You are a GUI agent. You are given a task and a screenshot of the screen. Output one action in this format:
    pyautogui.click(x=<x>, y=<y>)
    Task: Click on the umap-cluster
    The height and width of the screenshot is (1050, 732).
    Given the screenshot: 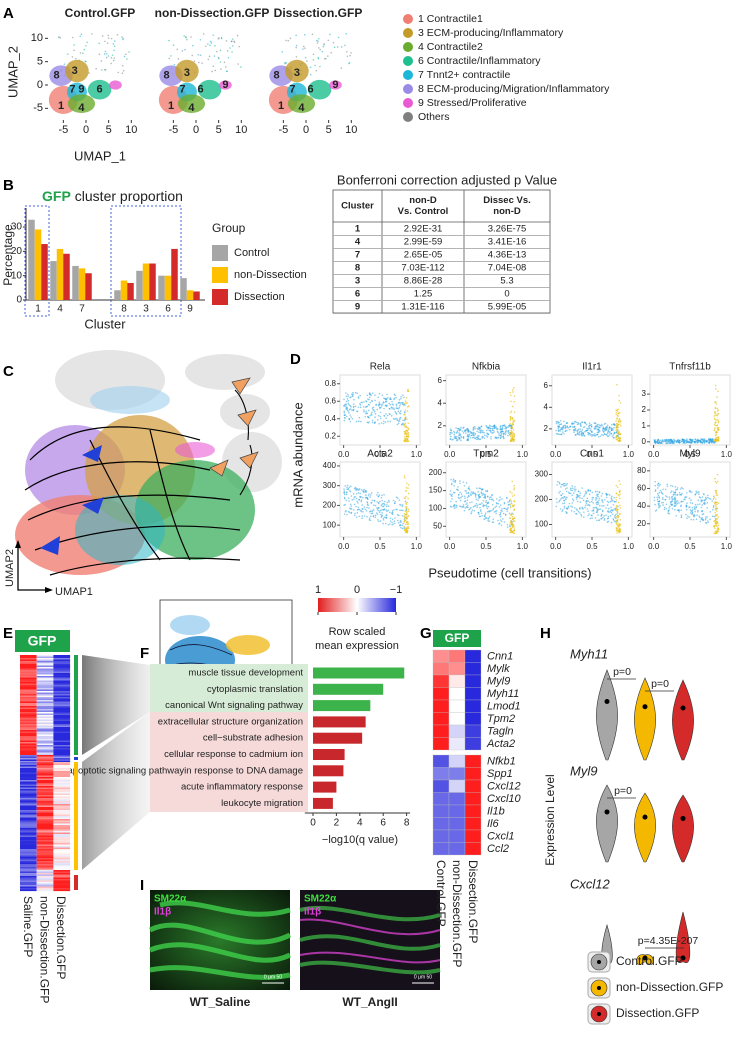 What is the action you would take?
    pyautogui.click(x=301, y=104)
    